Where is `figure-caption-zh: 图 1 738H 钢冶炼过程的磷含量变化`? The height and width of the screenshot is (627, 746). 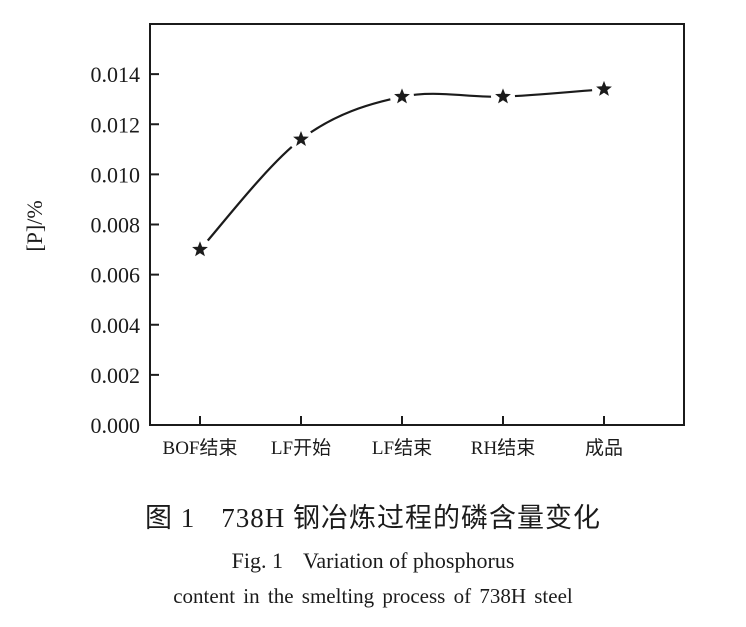 figure-caption-zh: 图 1 738H 钢冶炼过程的磷含量变化 is located at coordinates (373, 515).